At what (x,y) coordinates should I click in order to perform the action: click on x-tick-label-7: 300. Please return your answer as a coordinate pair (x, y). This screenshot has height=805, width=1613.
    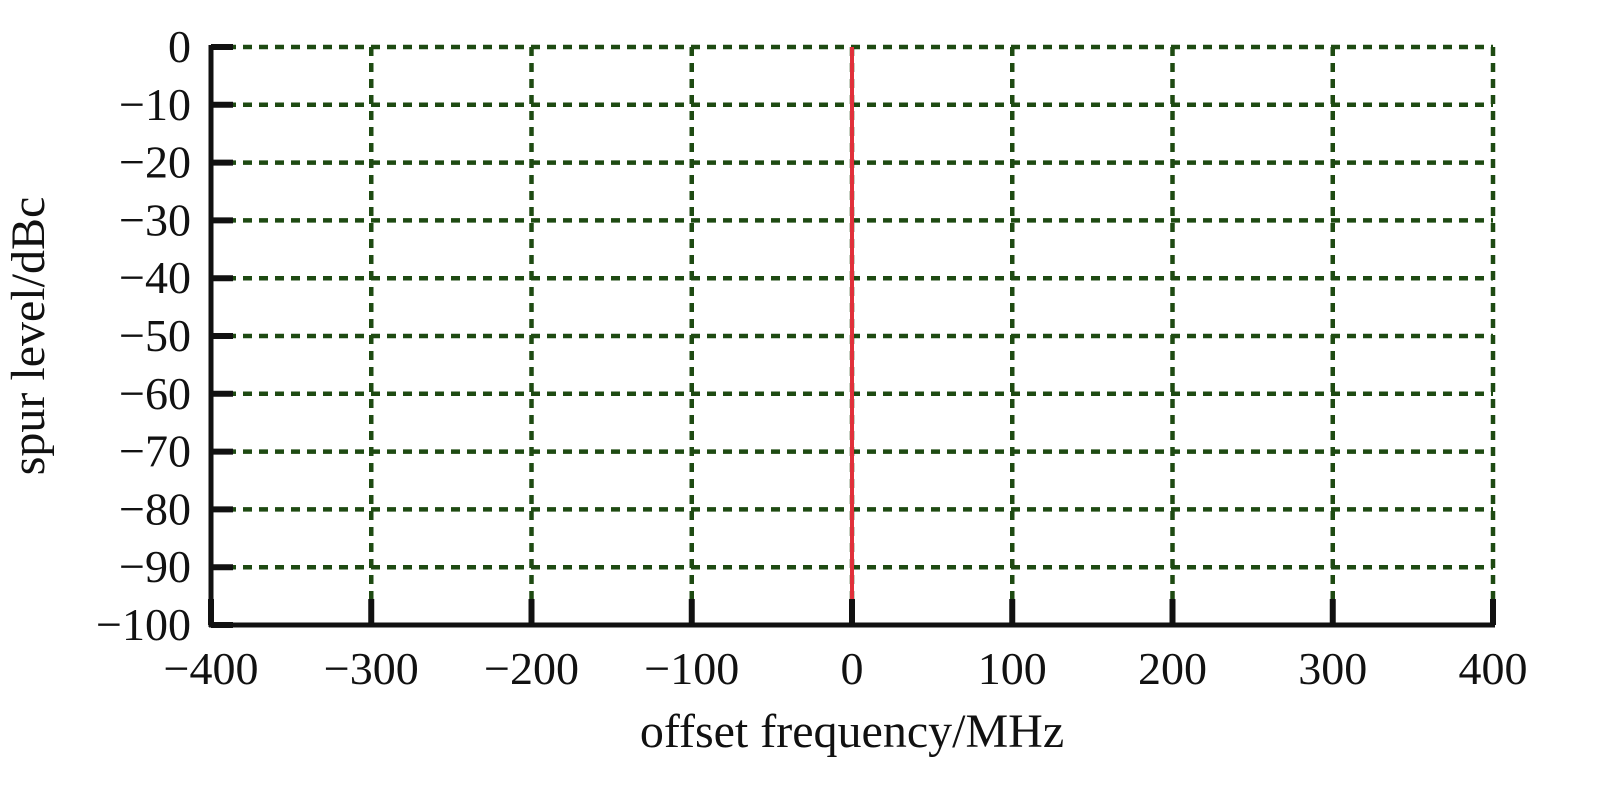
    Looking at the image, I should click on (1332, 668).